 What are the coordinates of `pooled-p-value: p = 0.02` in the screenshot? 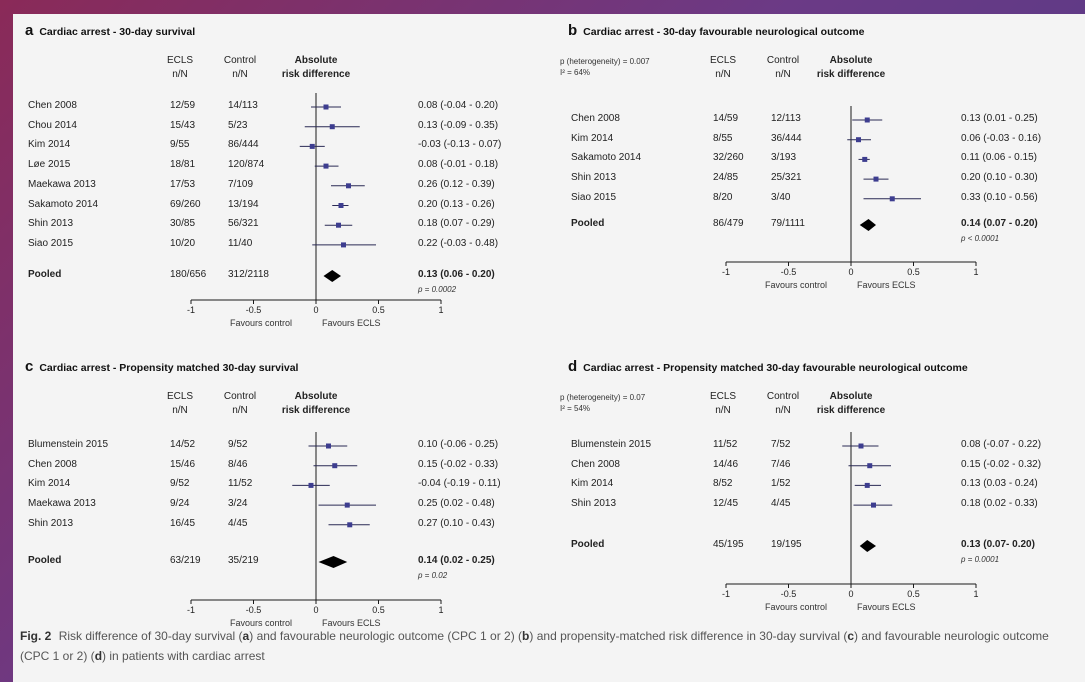 It's located at (433, 575).